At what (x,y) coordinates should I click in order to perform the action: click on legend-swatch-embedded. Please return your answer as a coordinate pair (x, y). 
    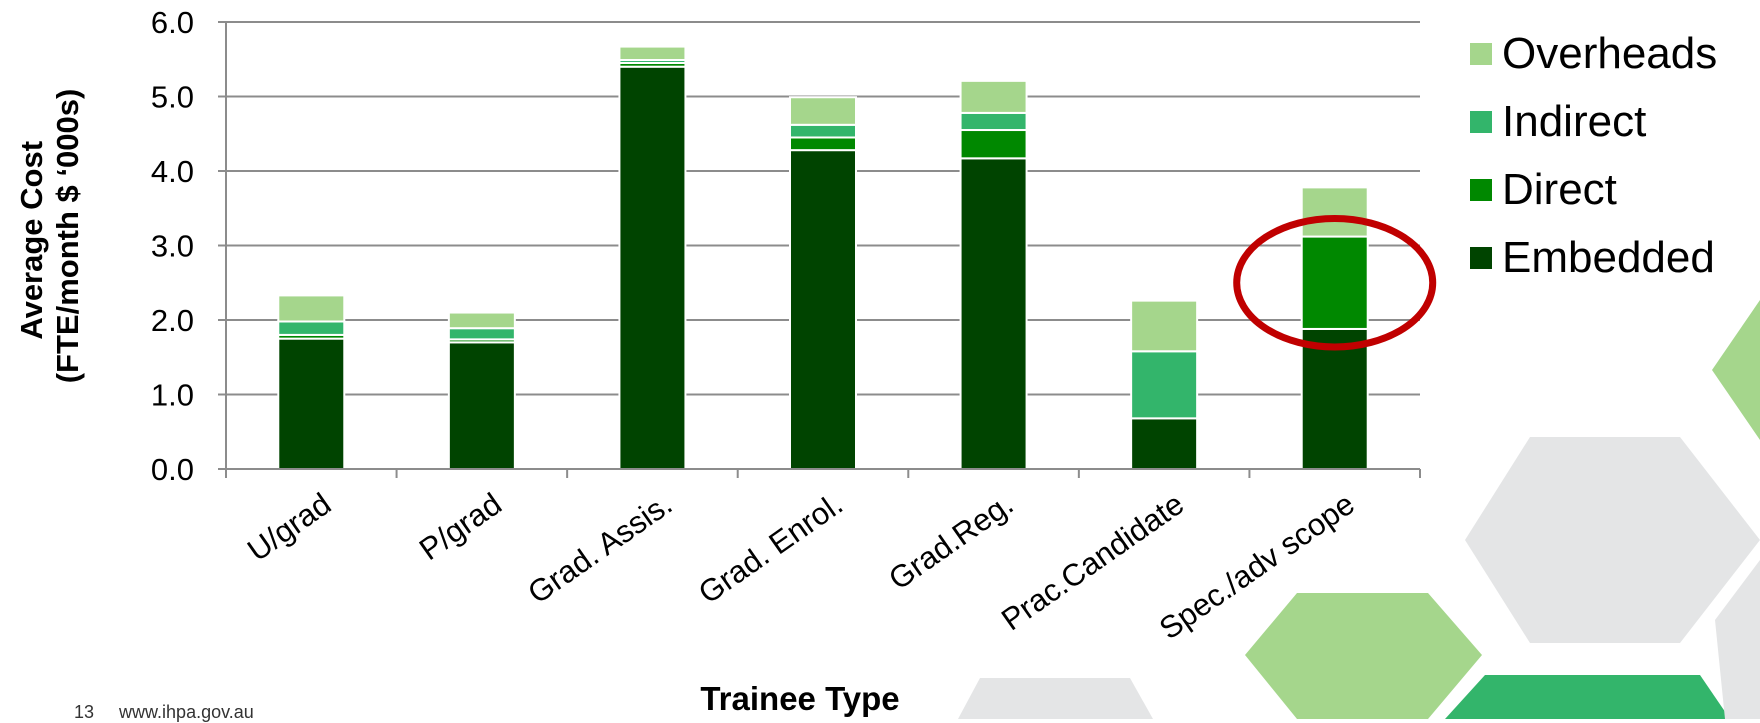
    Looking at the image, I should click on (1481, 258).